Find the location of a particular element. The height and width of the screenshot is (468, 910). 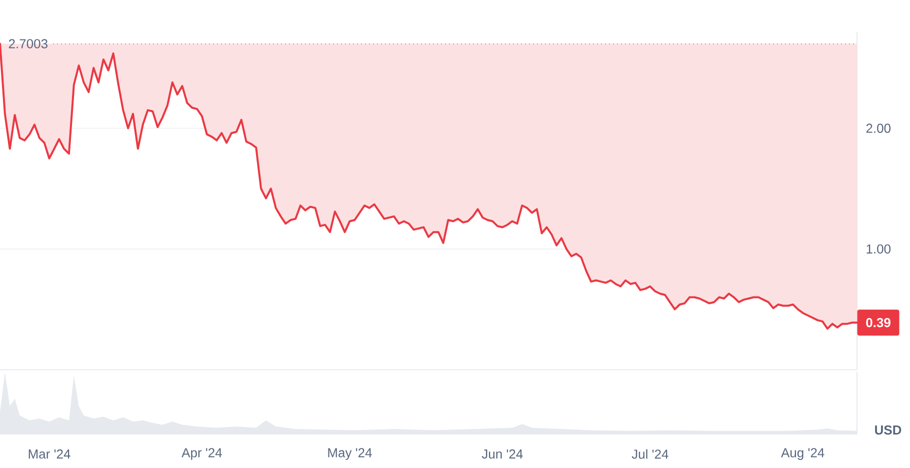

y-tick-label: 1.00 is located at coordinates (878, 249).